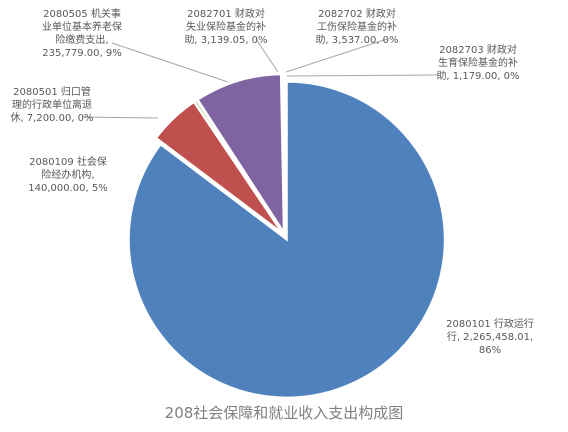 This screenshot has height=432, width=568. I want to click on data-label-2082703: 2082703 财政对生育保险基金的补助, 1,179.00, 0%, so click(477, 62).